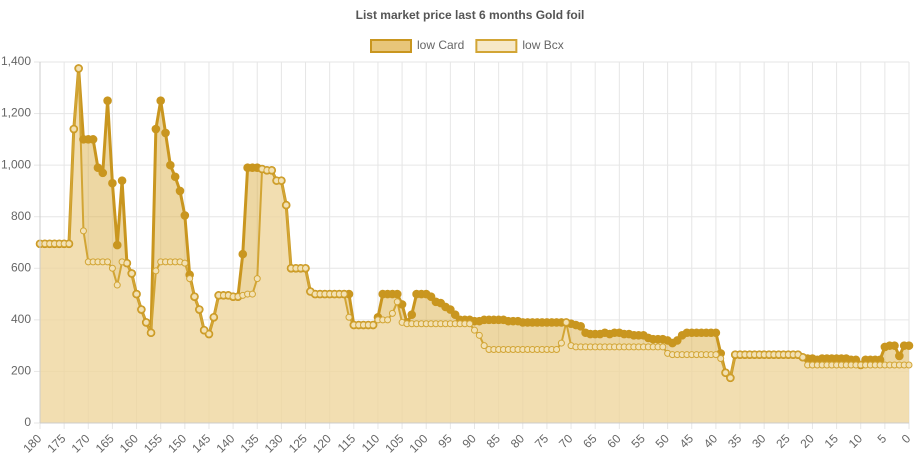 The image size is (921, 460). I want to click on x-tick-label: 75, so click(542, 441).